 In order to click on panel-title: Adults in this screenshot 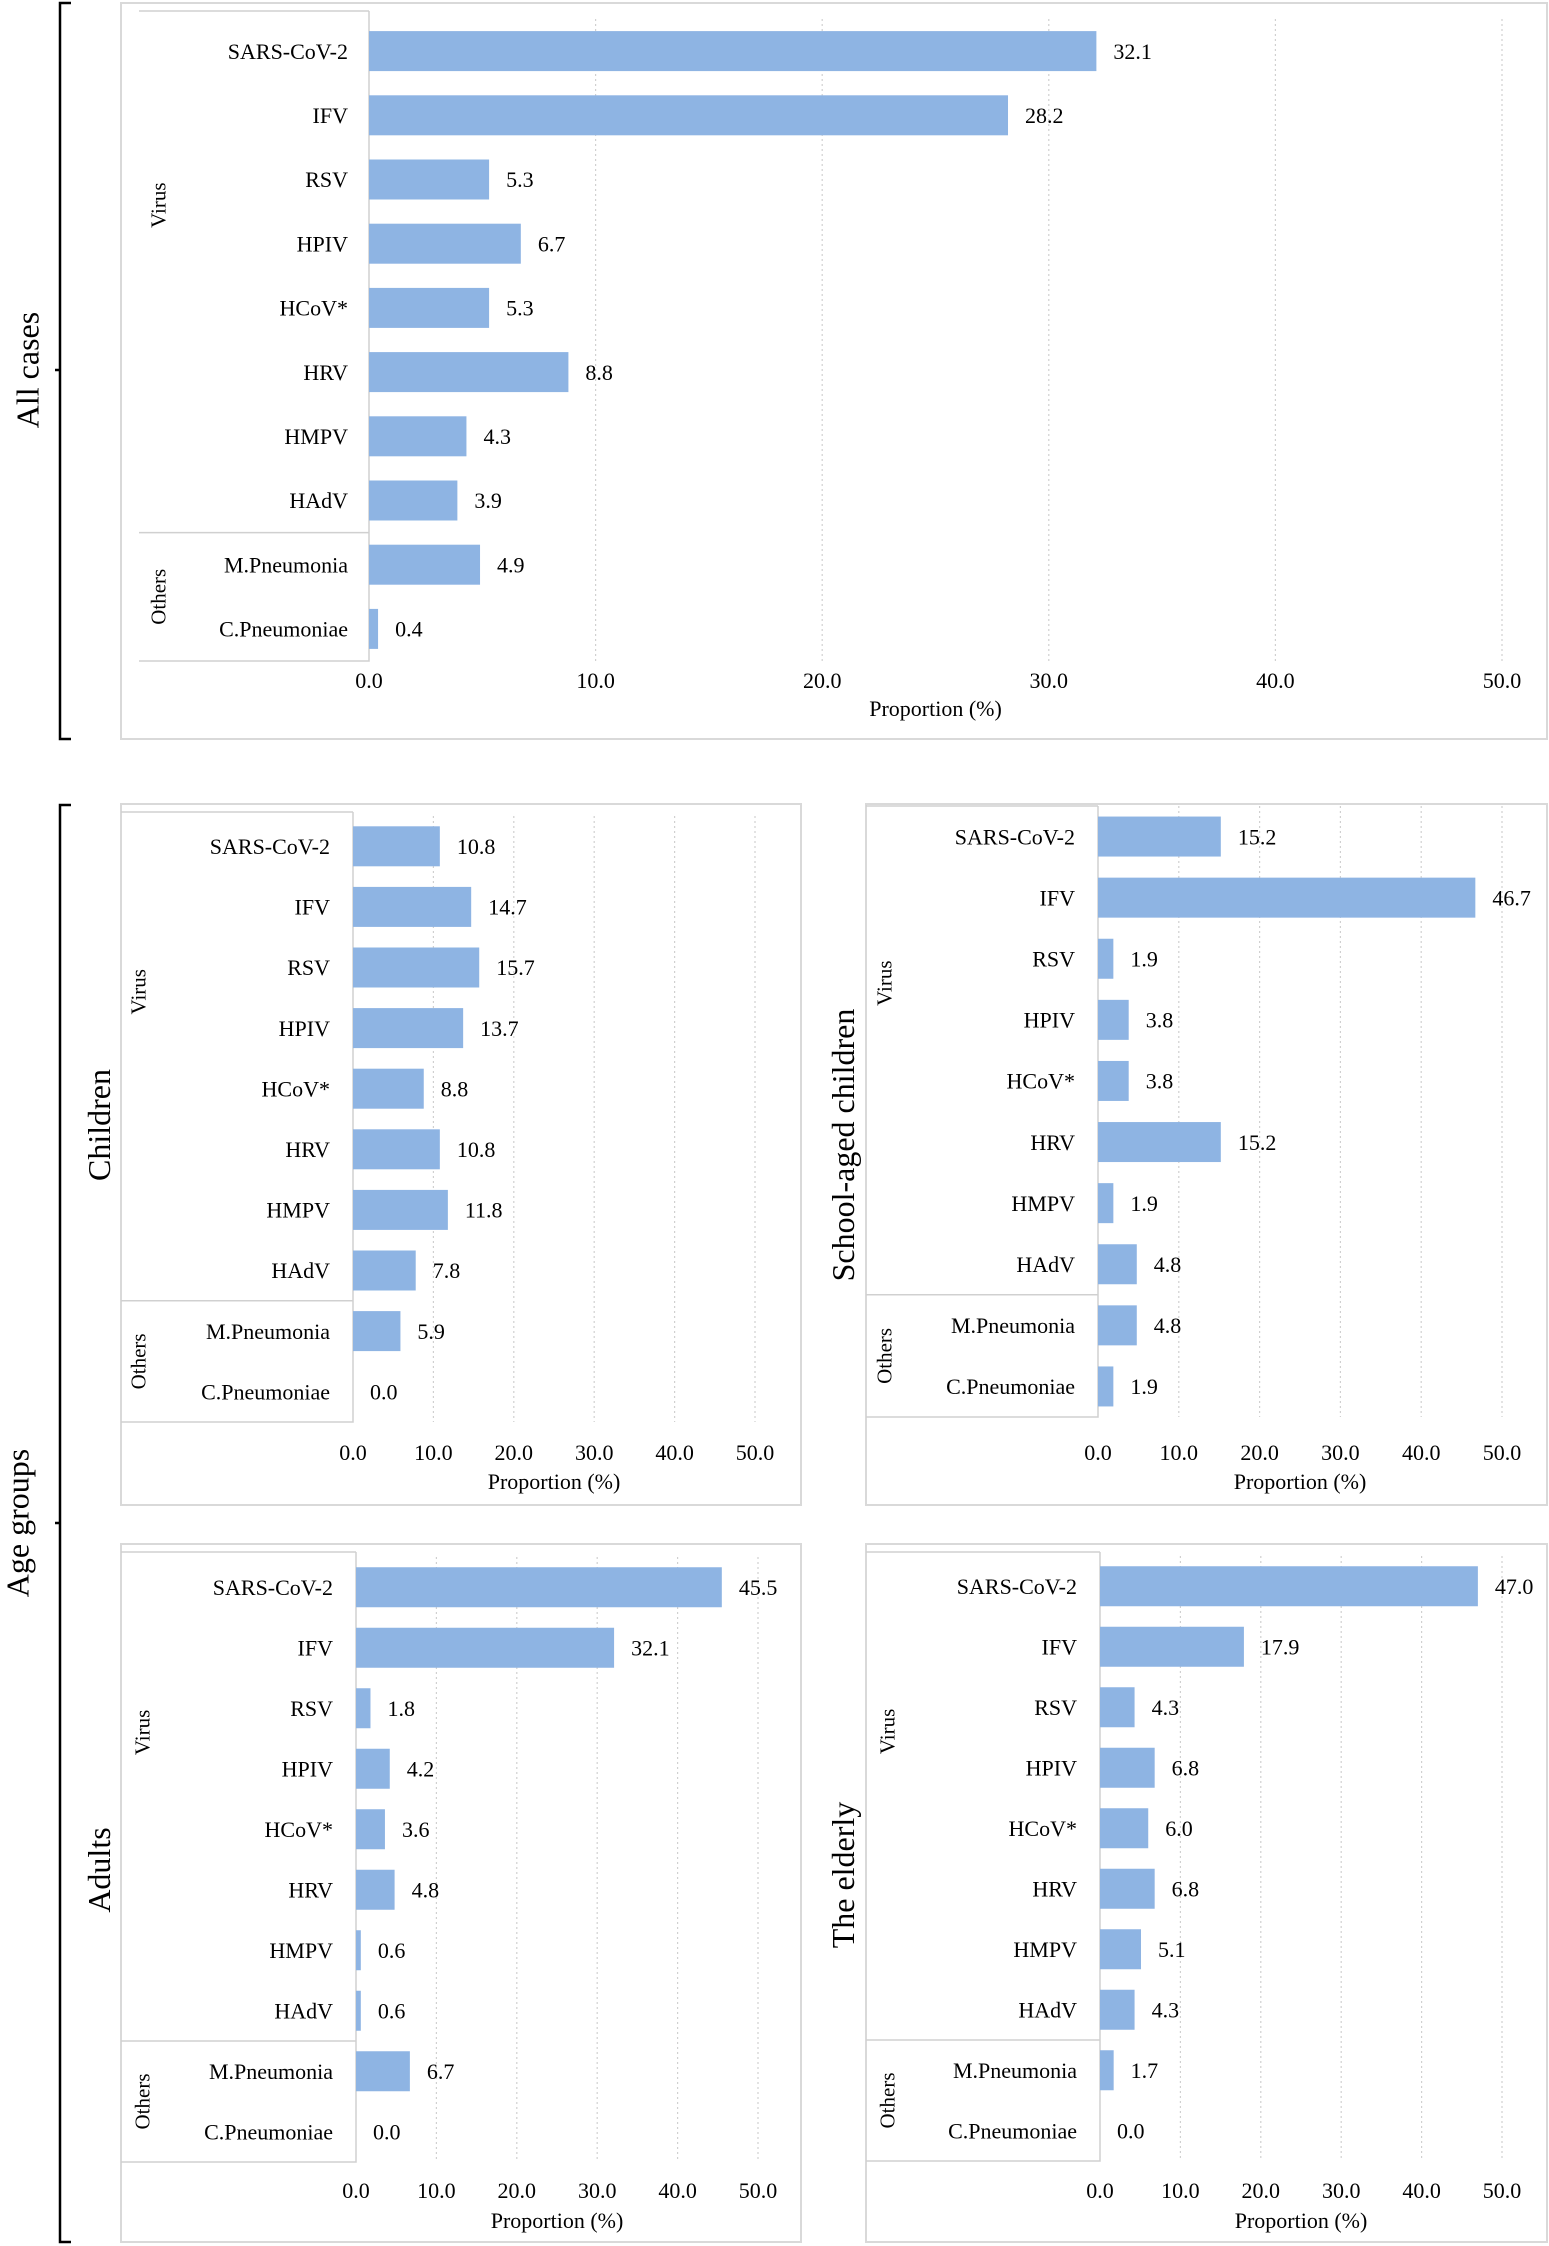, I will do `click(99, 1869)`.